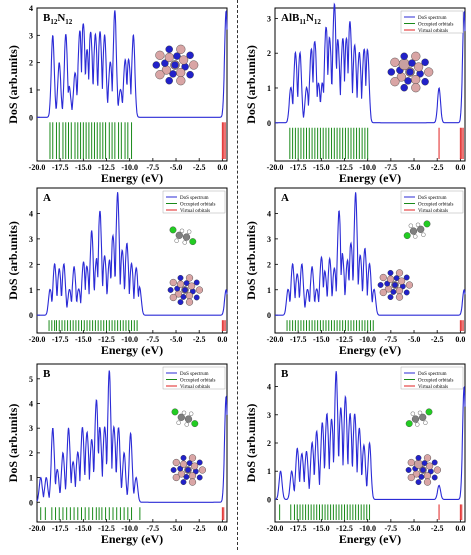  Describe the element at coordinates (437, 339) in the screenshot. I see `x-tick-label: -2.5` at that location.